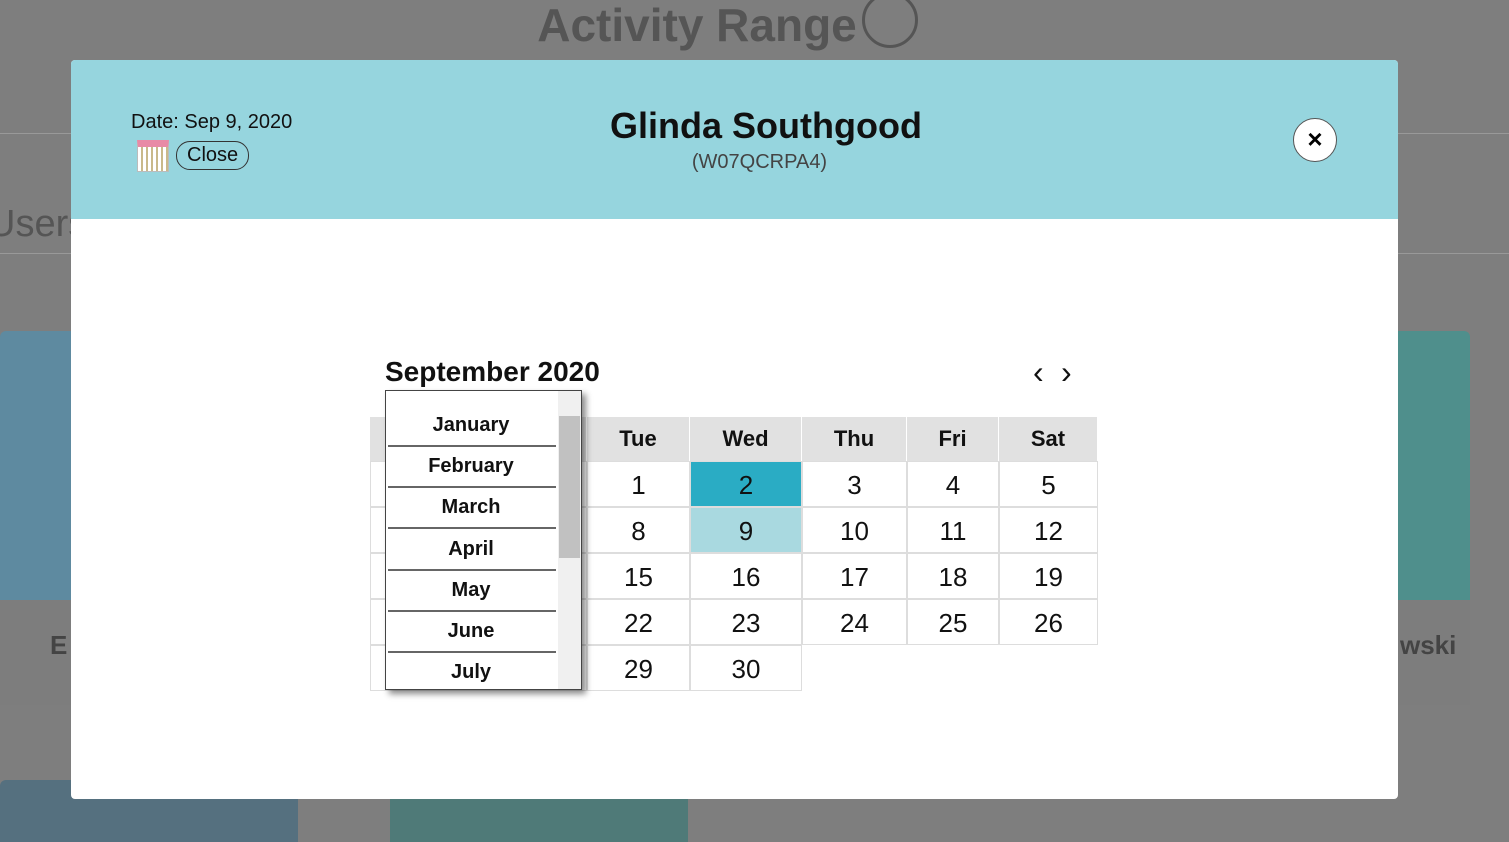 The image size is (1509, 842). What do you see at coordinates (471, 589) in the screenshot?
I see `month-option: May` at bounding box center [471, 589].